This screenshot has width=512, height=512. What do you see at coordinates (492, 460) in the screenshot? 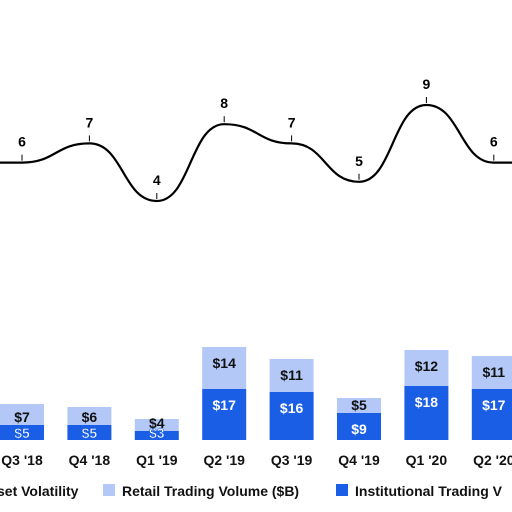
I see `x-tick-label: Q2 '20` at bounding box center [492, 460].